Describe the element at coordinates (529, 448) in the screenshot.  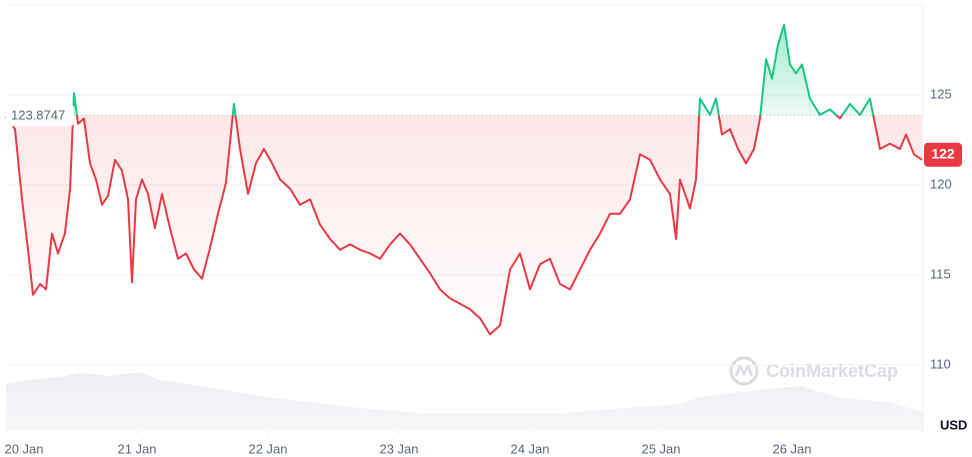
I see `x-tick-label: 24 Jan` at that location.